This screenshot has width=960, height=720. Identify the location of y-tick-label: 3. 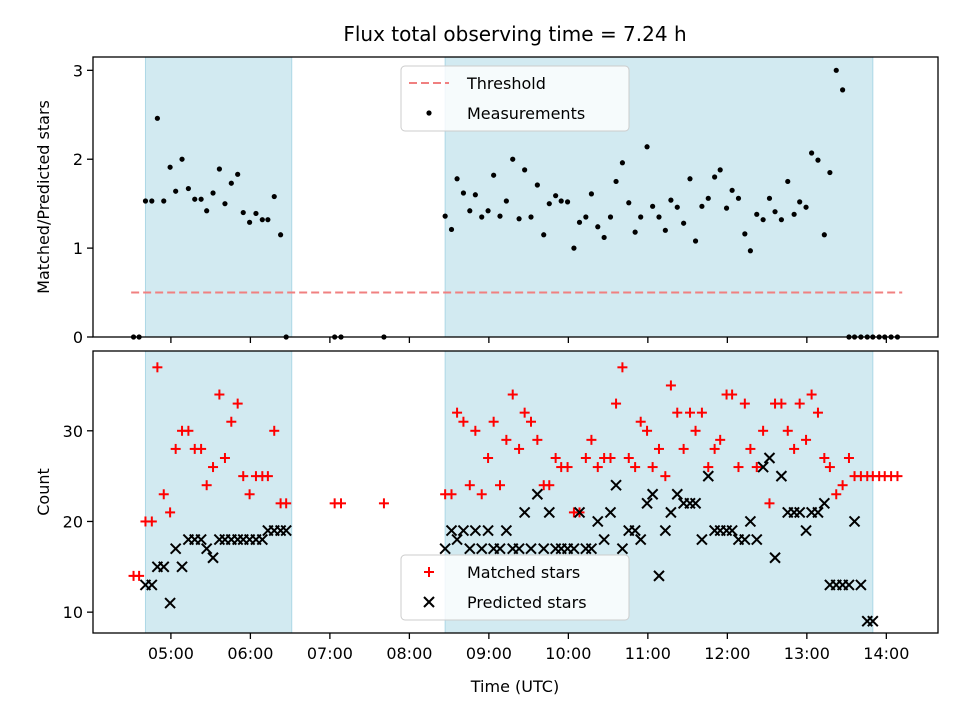
(78, 70).